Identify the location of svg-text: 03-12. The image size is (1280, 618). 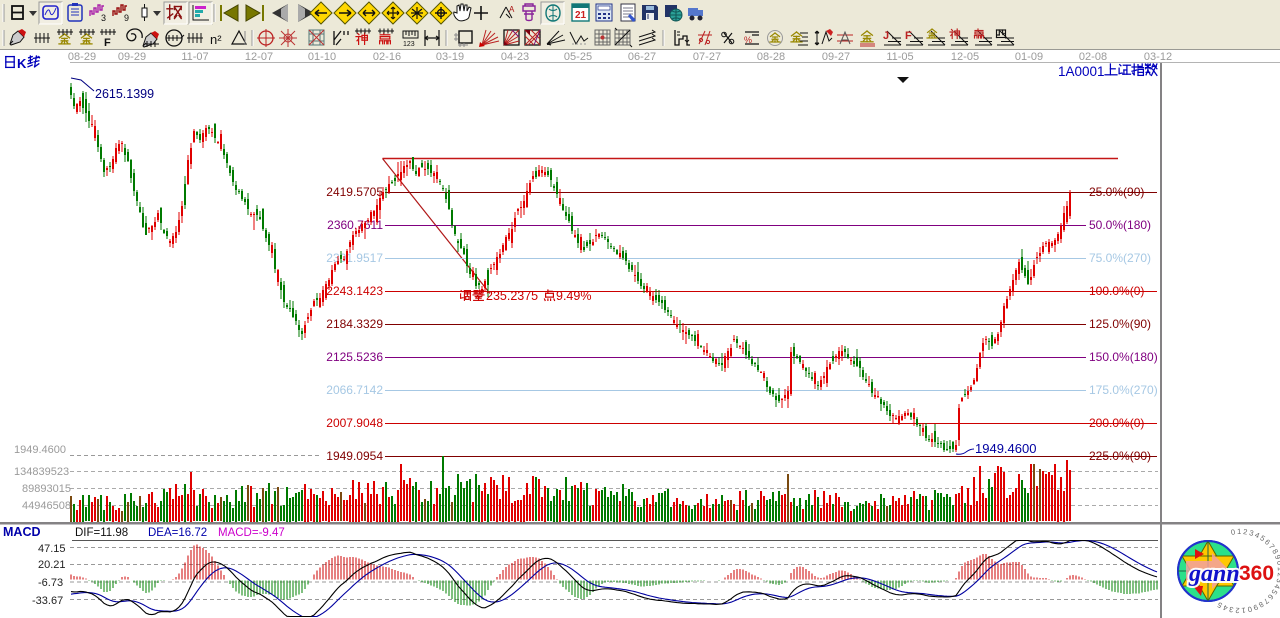
(1158, 57).